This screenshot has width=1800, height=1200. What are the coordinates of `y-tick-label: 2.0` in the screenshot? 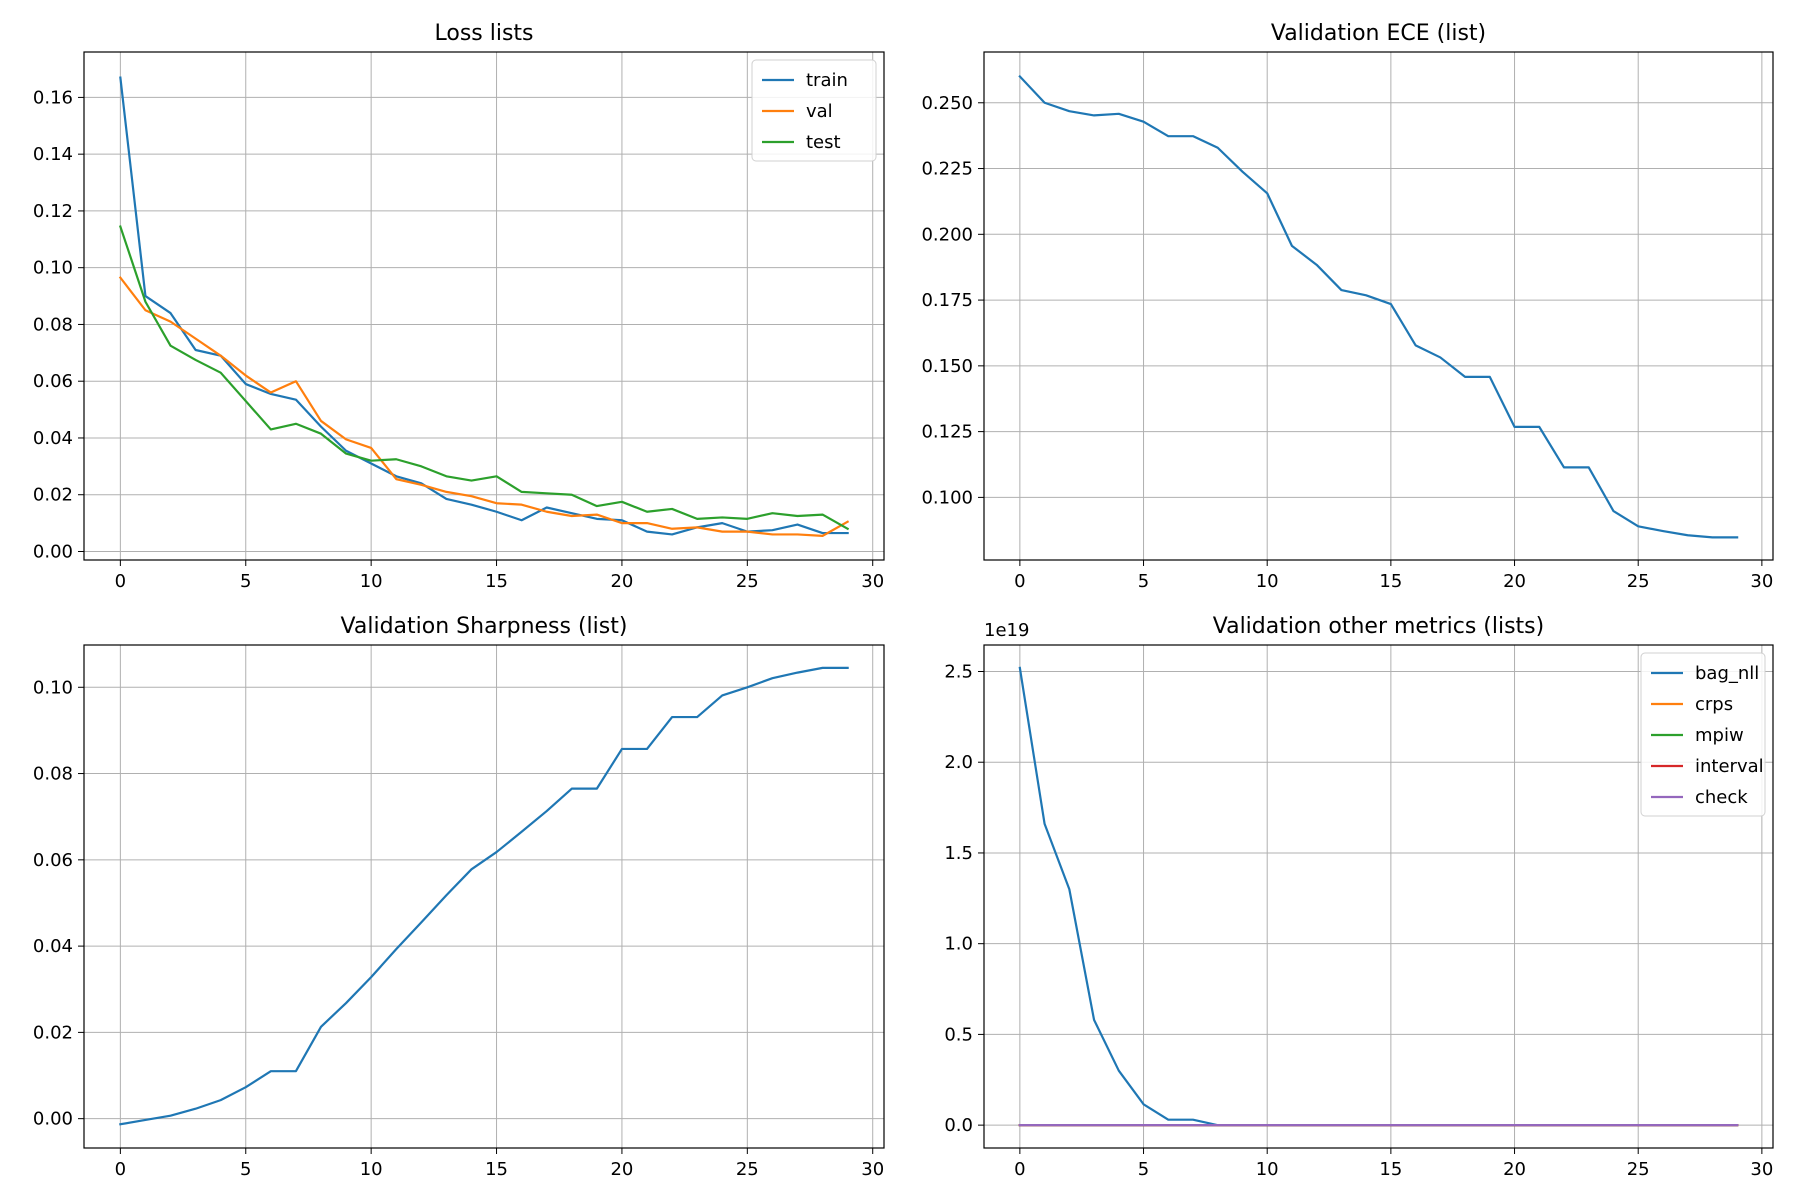 It's located at (958, 762).